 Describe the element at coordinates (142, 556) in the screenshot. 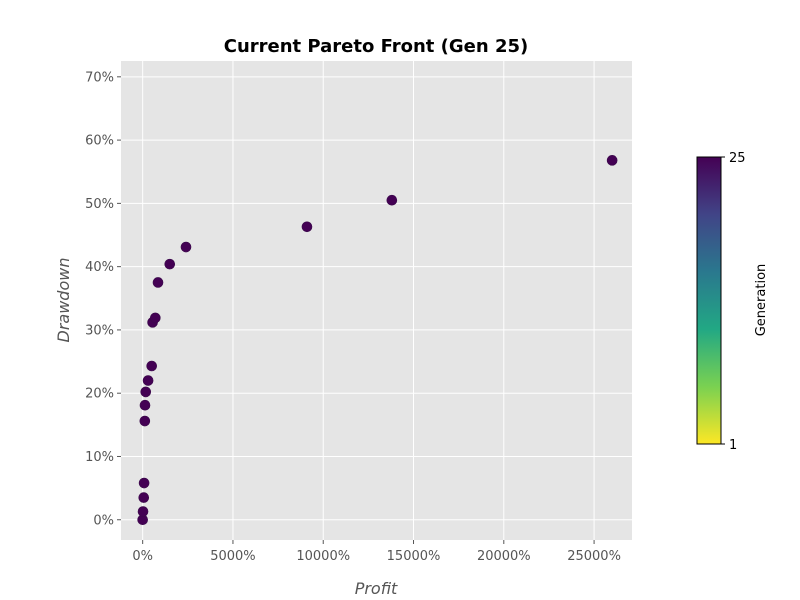

I see `x-tick-label: 0%` at that location.